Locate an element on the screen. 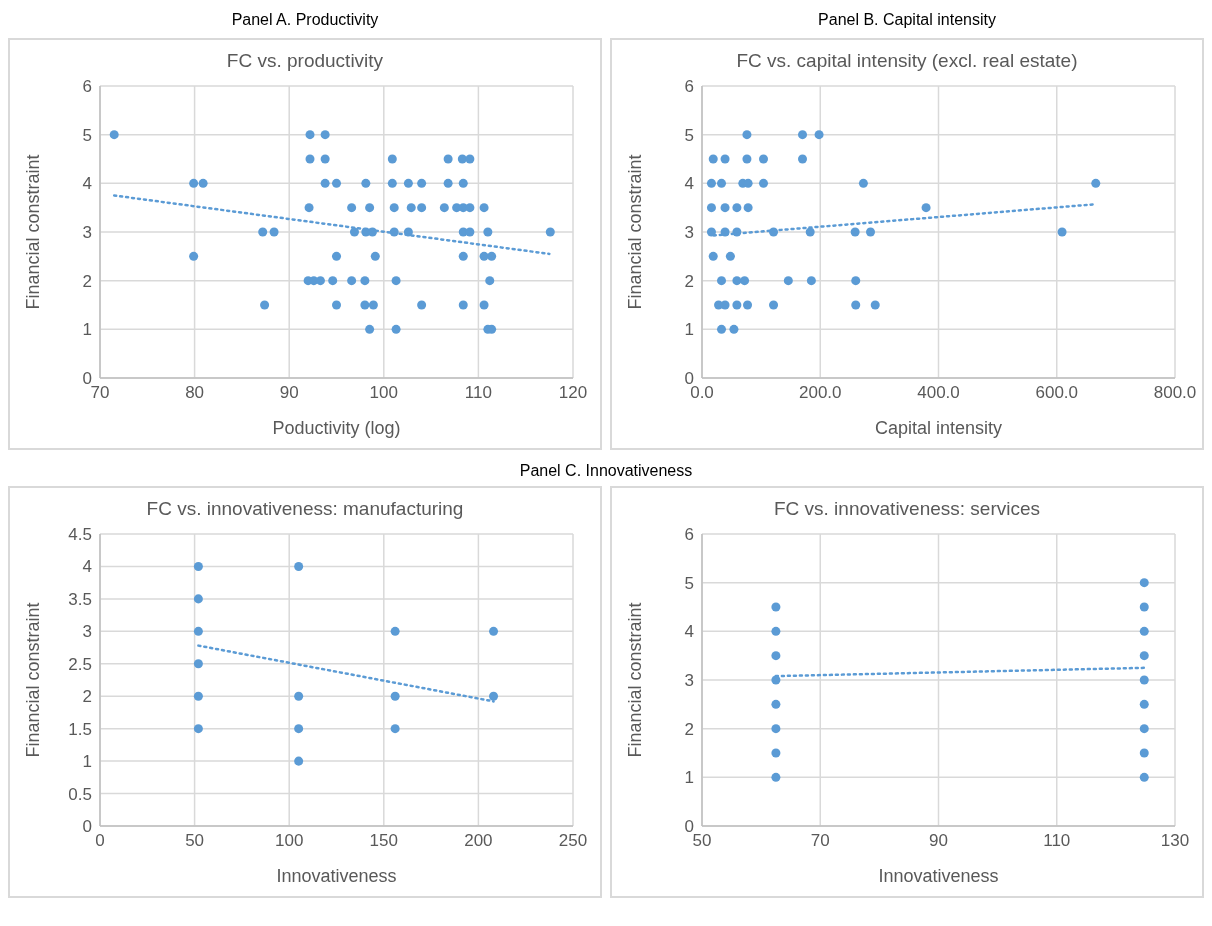 Image resolution: width=1212 pixels, height=926 pixels. x-tick-label: 120 is located at coordinates (573, 393).